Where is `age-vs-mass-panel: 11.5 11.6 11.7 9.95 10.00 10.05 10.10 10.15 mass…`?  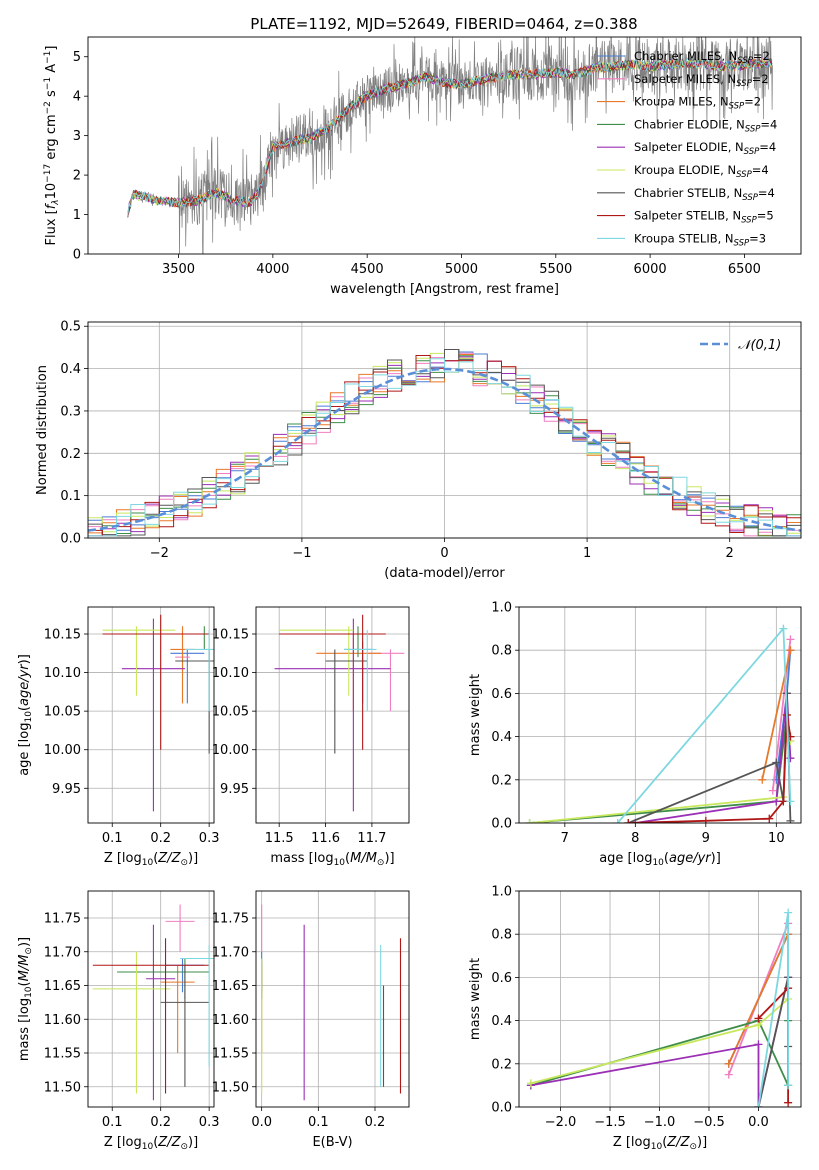
age-vs-mass-panel: 11.5 11.6 11.7 9.95 10.00 10.05 10.10 10.15 mass… is located at coordinates (311, 737).